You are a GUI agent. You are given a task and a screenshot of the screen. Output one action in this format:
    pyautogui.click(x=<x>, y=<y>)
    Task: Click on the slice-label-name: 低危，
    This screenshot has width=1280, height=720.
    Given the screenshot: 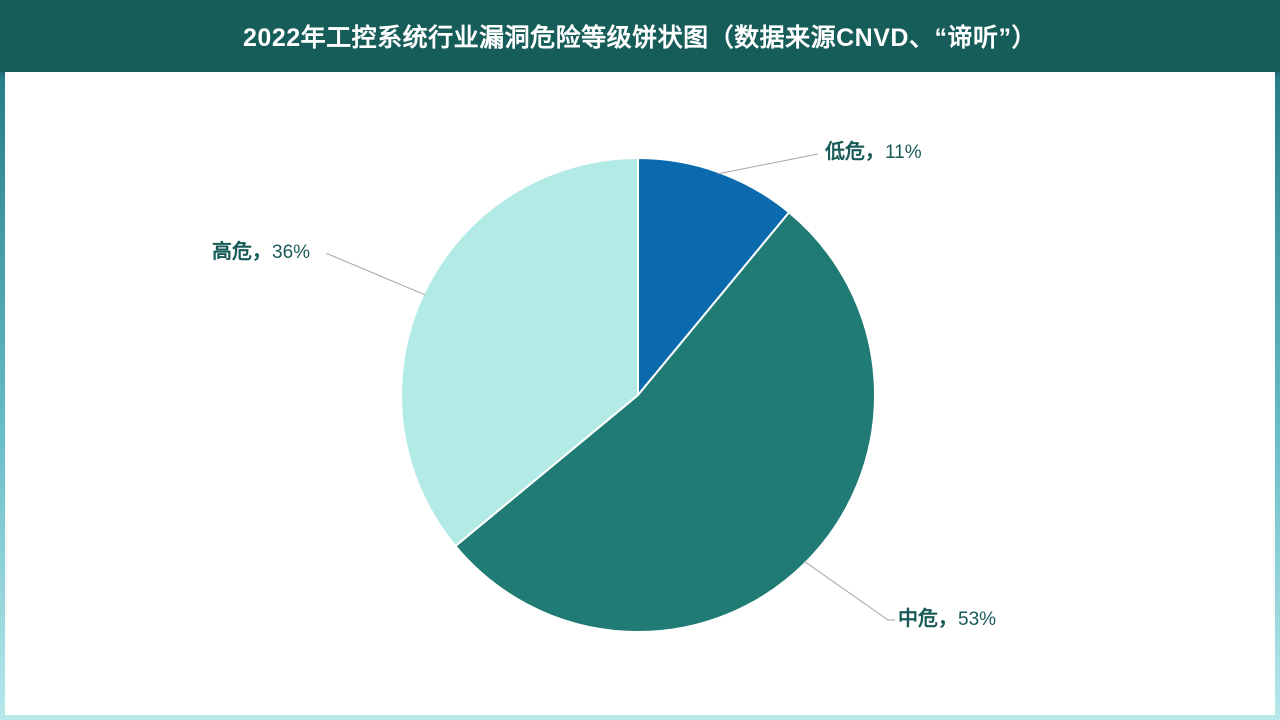 What is the action you would take?
    pyautogui.click(x=854, y=151)
    